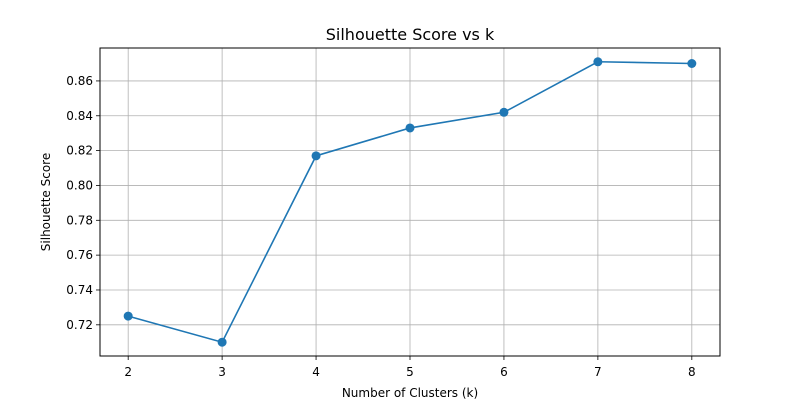 This screenshot has width=800, height=400. I want to click on x-tick-label: 4, so click(316, 372).